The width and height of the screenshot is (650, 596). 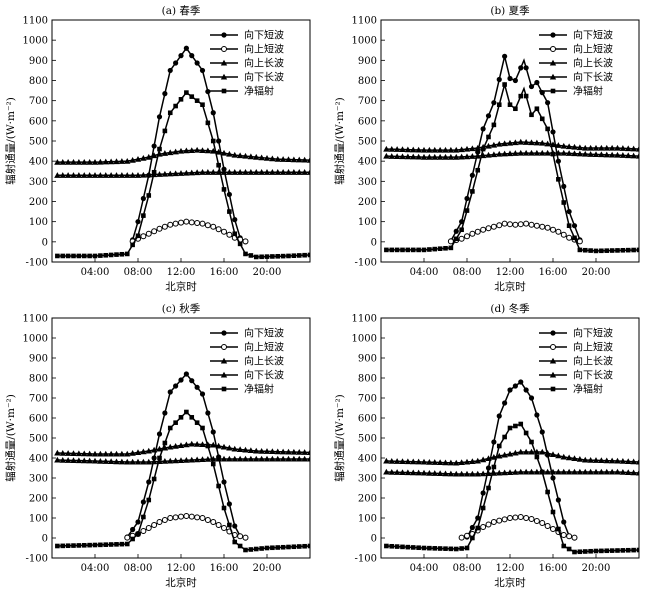 I want to click on legend-label-up-shortwave: 向上短波, so click(x=593, y=49).